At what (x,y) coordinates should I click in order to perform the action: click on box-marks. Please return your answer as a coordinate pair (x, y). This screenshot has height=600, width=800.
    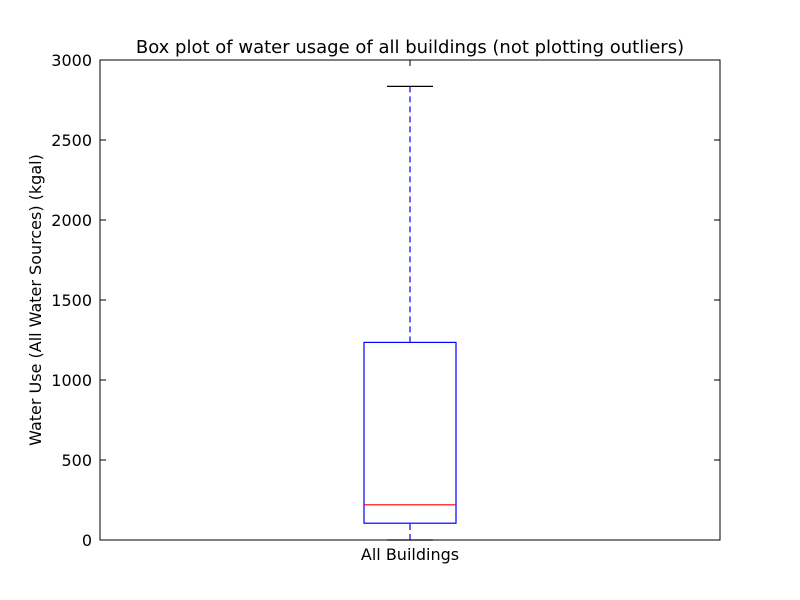
    Looking at the image, I should click on (410, 313).